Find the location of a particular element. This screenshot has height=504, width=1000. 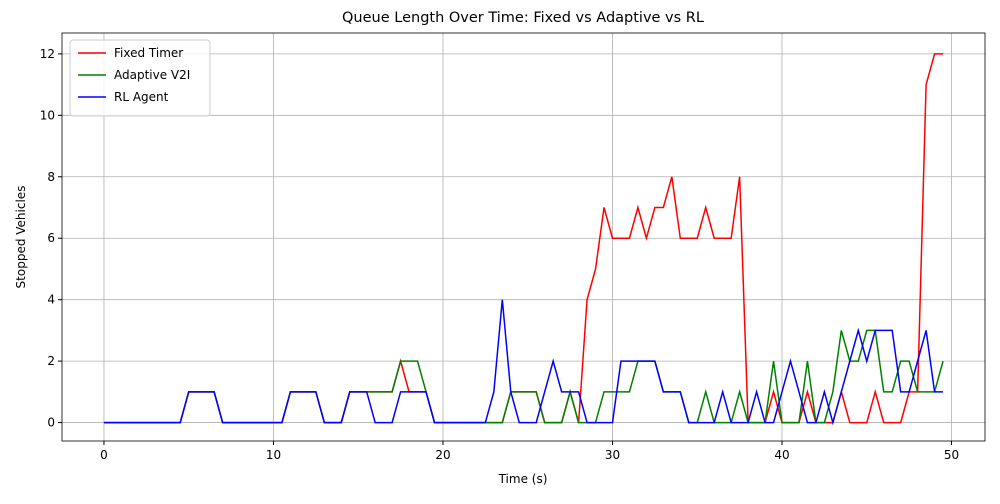

y-tick-label: 6 is located at coordinates (51, 238).